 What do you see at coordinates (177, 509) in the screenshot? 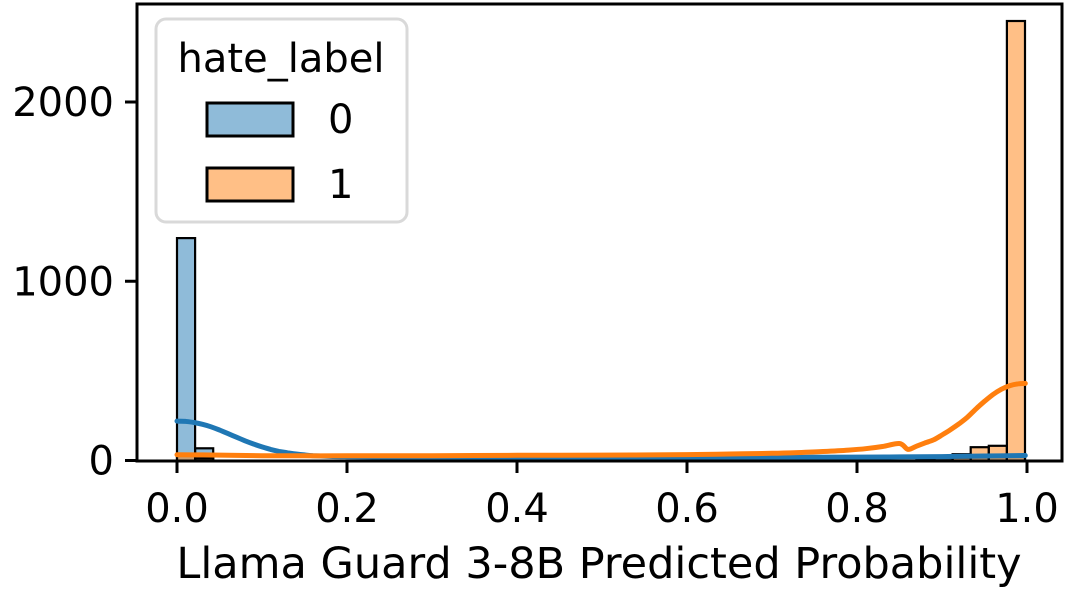
I see `x-tick-label: 0.0` at bounding box center [177, 509].